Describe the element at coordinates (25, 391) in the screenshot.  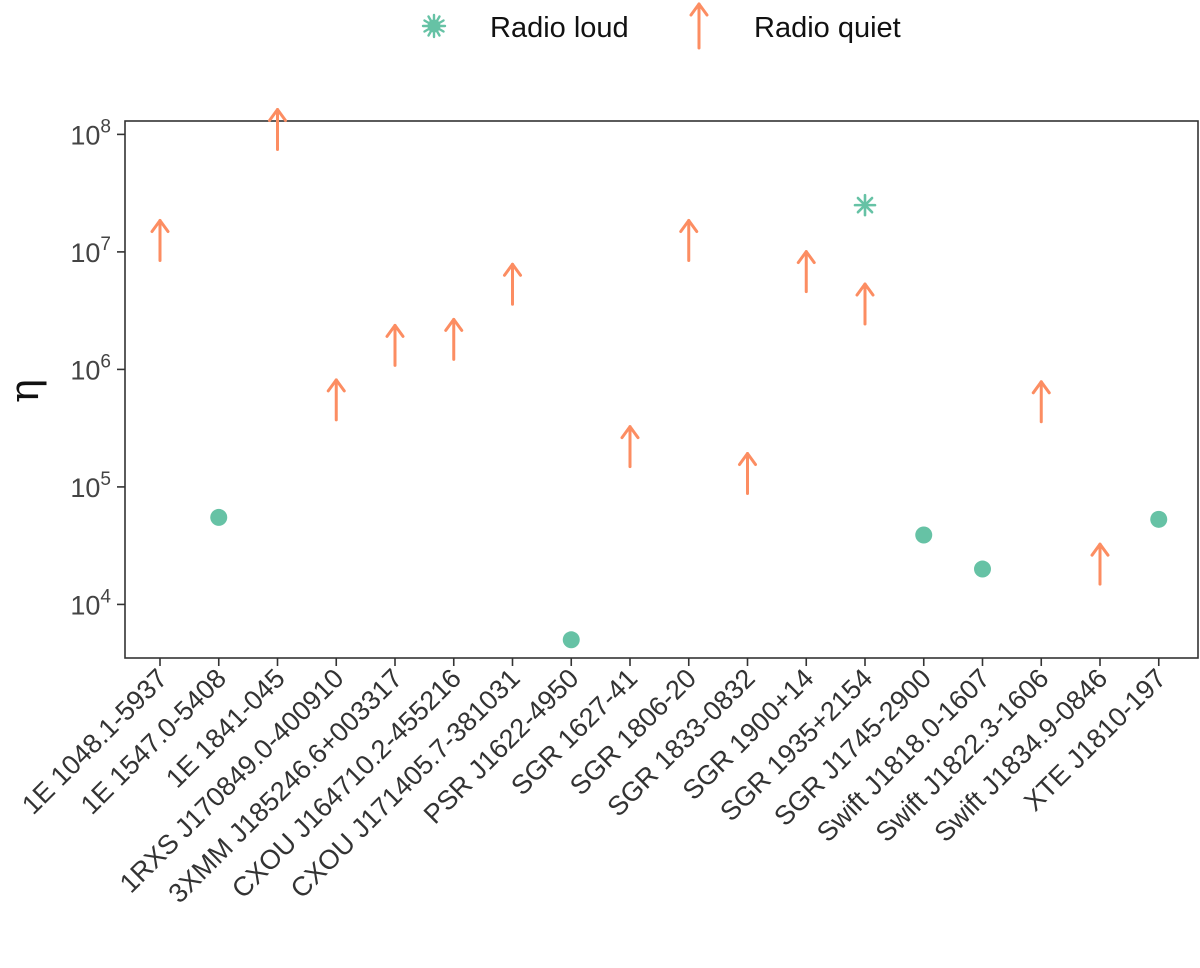
I see `y-axis-title: η` at that location.